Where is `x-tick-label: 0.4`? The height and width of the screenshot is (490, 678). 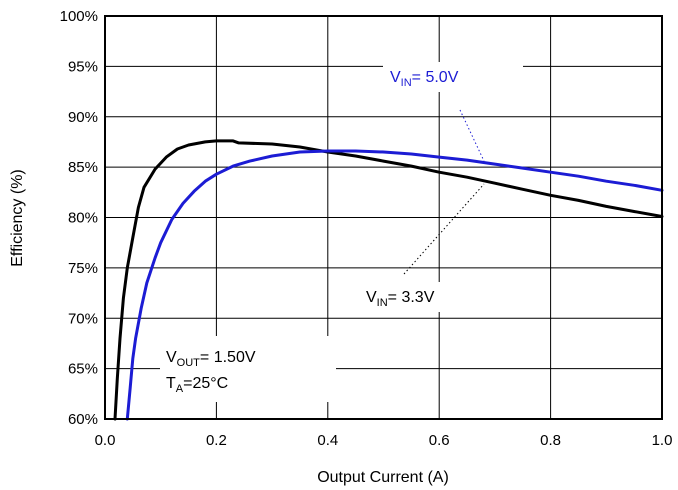 x-tick-label: 0.4 is located at coordinates (327, 440).